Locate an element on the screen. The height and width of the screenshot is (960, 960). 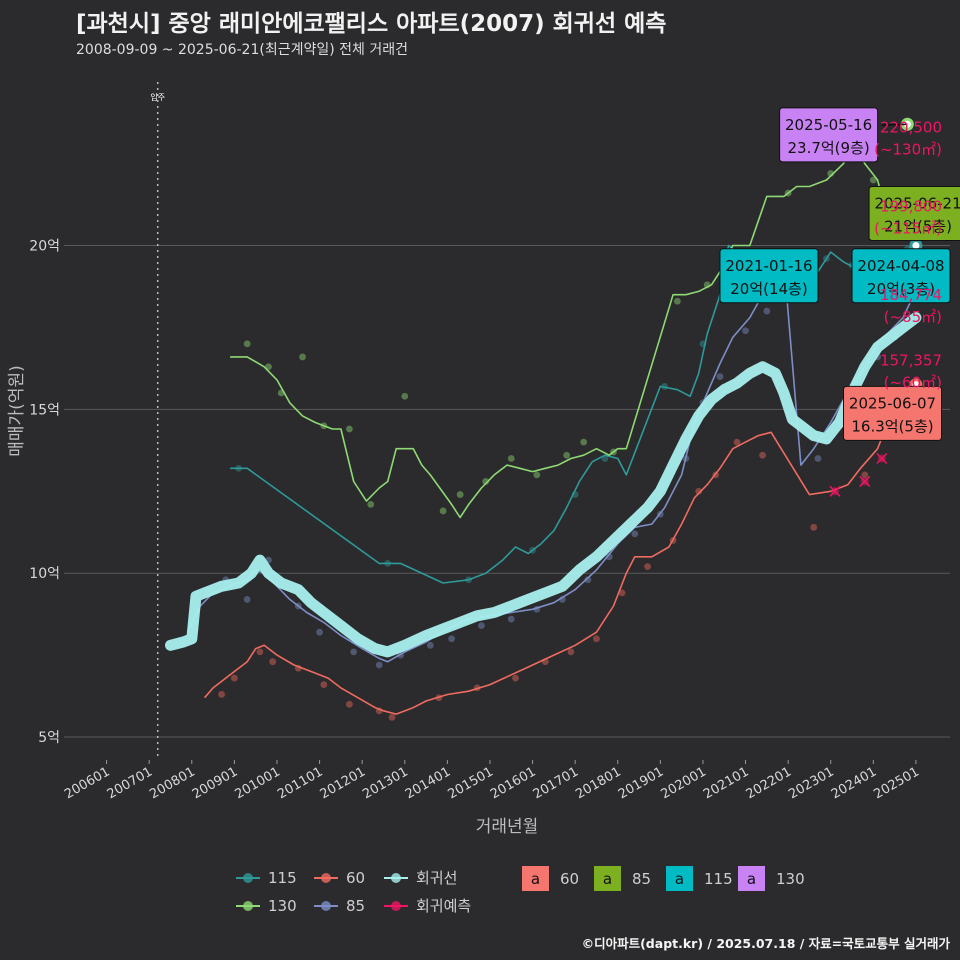
x-axis-title: 거래년월 is located at coordinates (507, 827).